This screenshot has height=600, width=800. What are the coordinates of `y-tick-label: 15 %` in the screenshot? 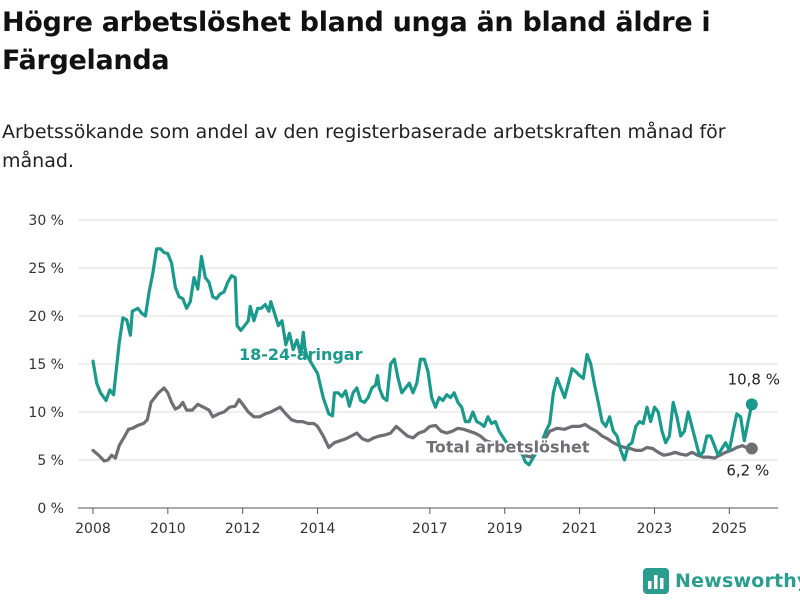 It's located at (46, 365).